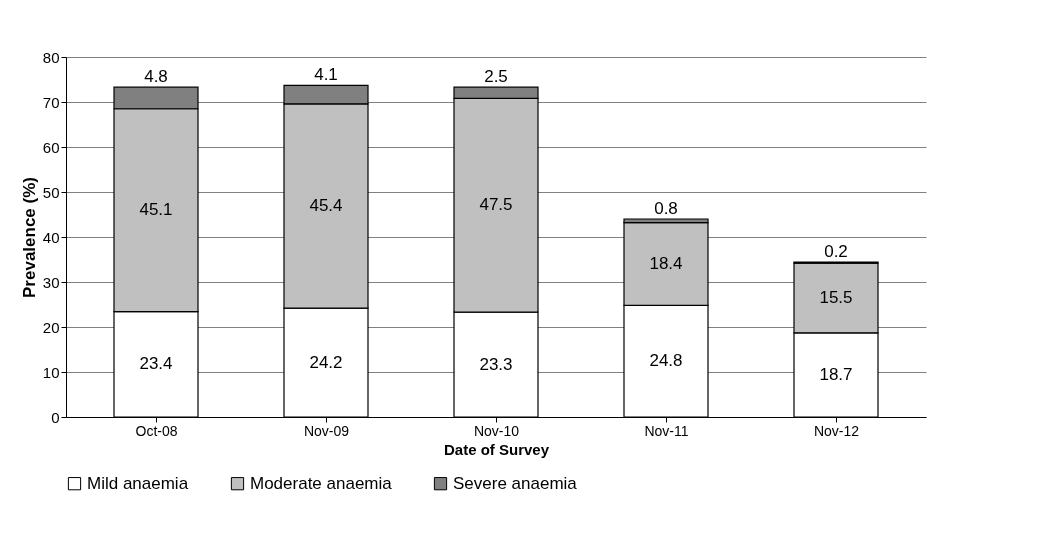 Image resolution: width=1064 pixels, height=556 pixels. Describe the element at coordinates (836, 297) in the screenshot. I see `data-label: 15.5` at that location.